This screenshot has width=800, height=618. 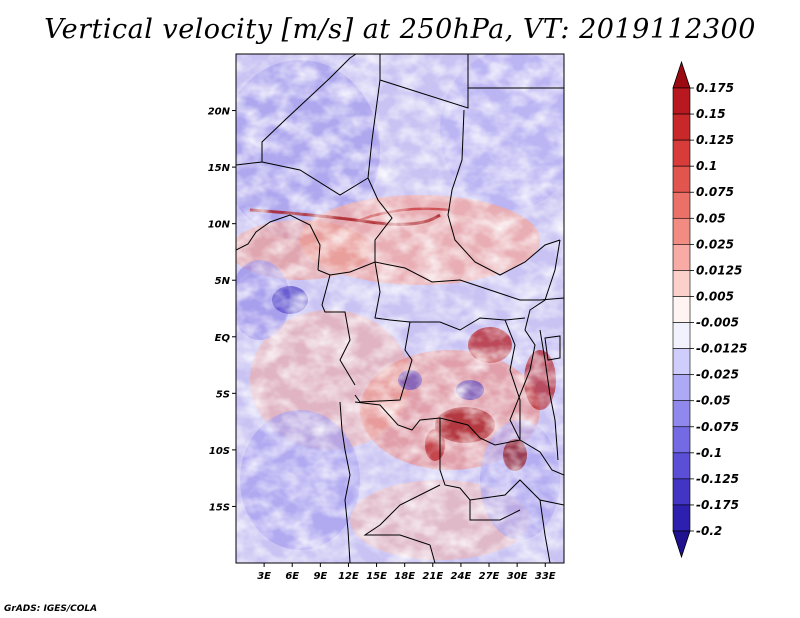 I want to click on y-tick-label: 15N, so click(x=219, y=168).